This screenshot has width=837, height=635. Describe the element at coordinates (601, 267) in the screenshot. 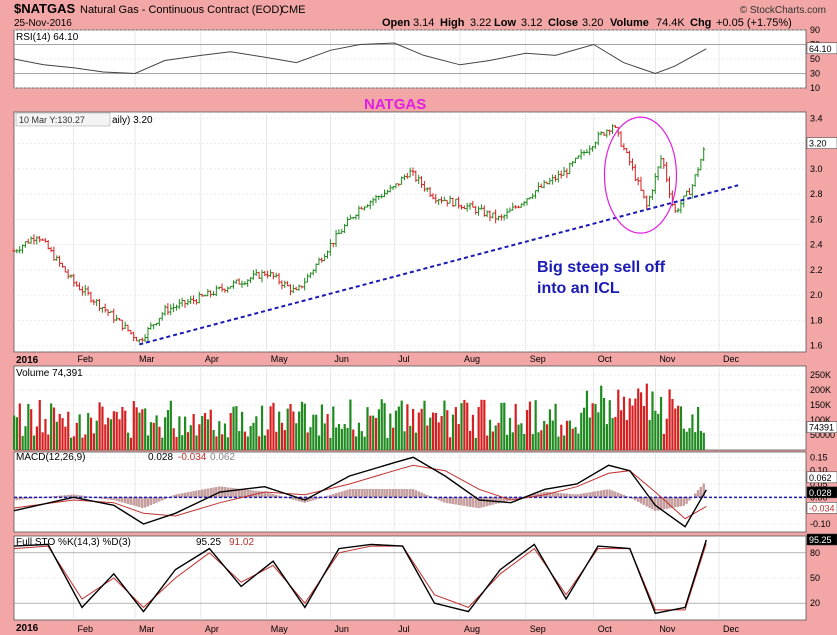

I see `annotation-line-1: Big steep sell off` at that location.